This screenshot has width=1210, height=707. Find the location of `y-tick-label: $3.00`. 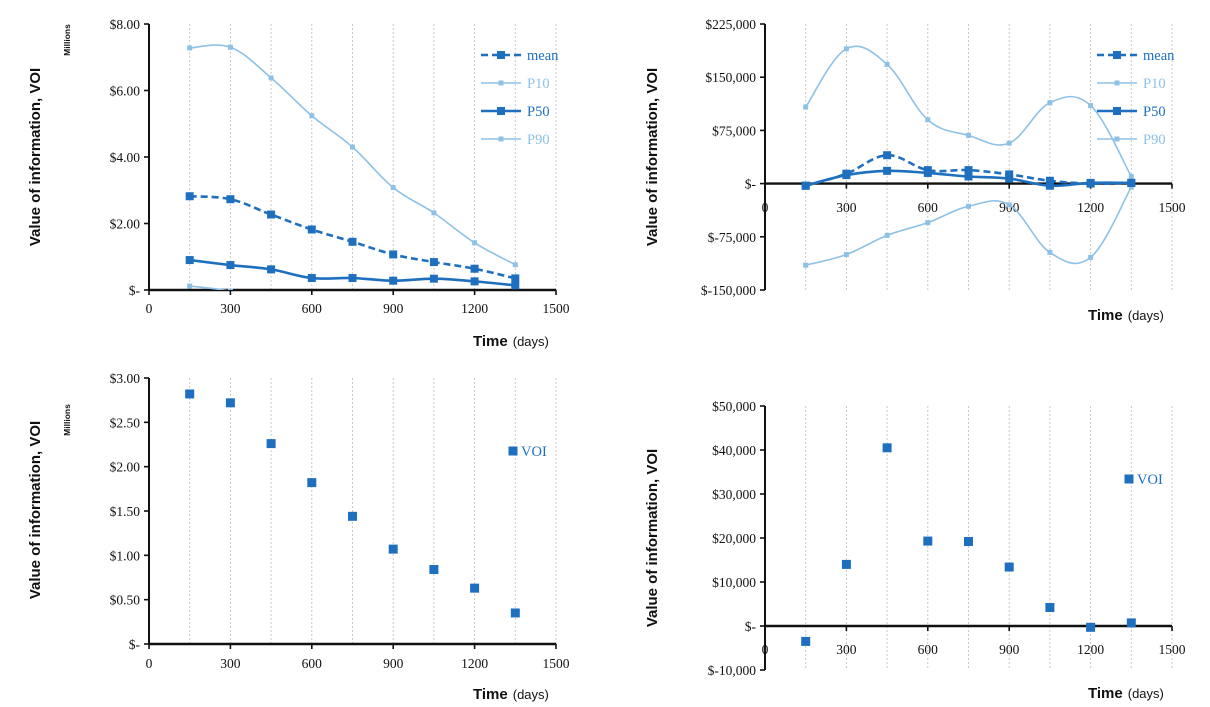

y-tick-label: $3.00 is located at coordinates (125, 378).